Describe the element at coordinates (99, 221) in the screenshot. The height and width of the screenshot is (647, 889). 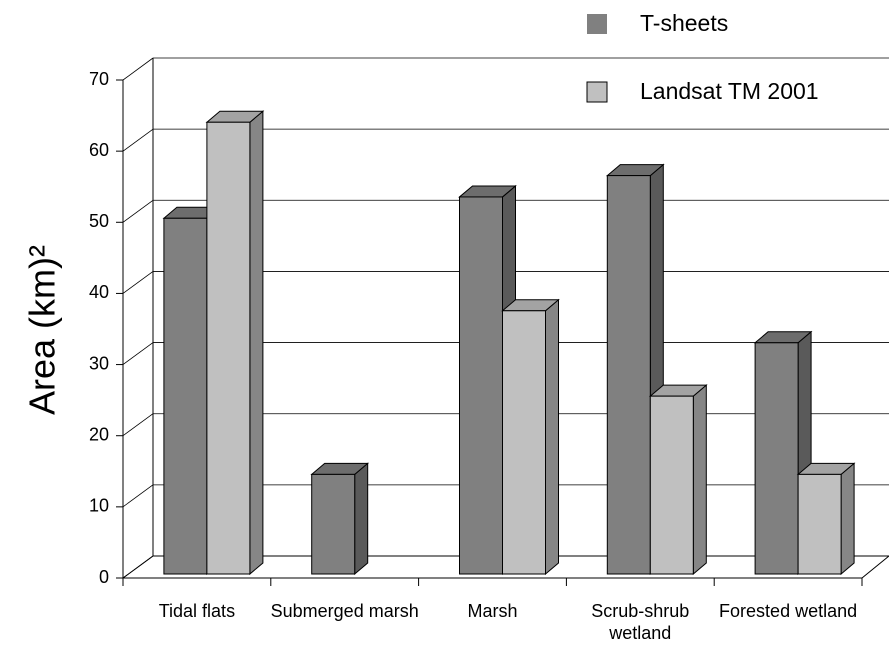
I see `y-tick-label: 50` at that location.